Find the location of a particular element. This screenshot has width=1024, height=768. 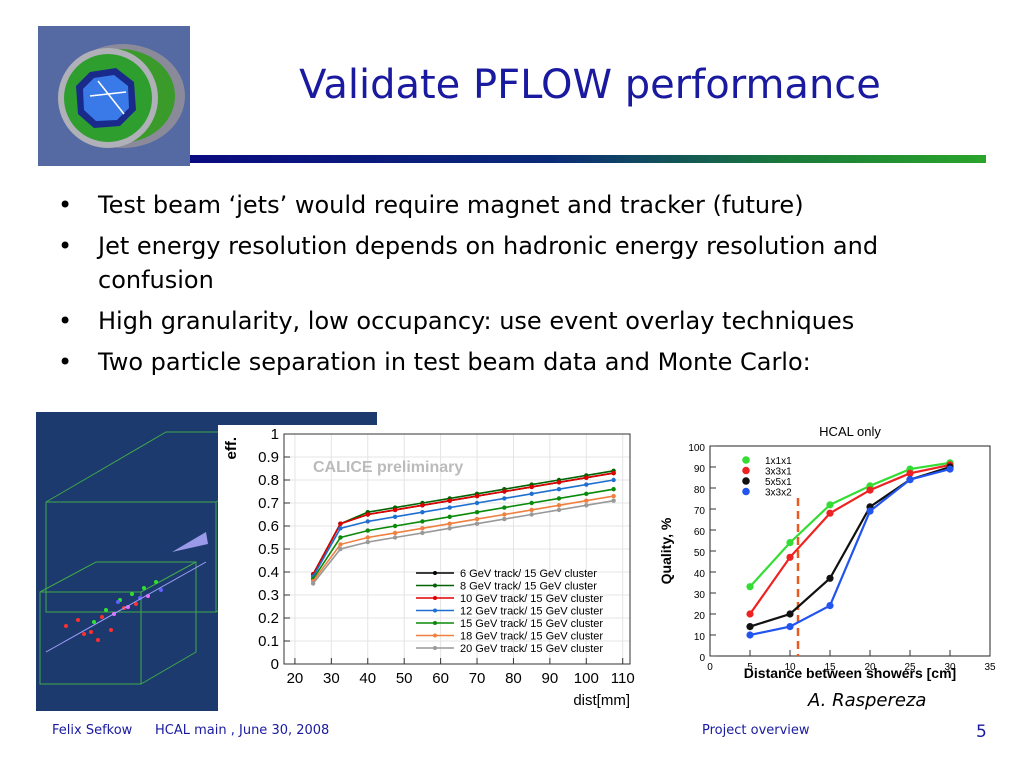

x-tick-label: 70 is located at coordinates (477, 678).